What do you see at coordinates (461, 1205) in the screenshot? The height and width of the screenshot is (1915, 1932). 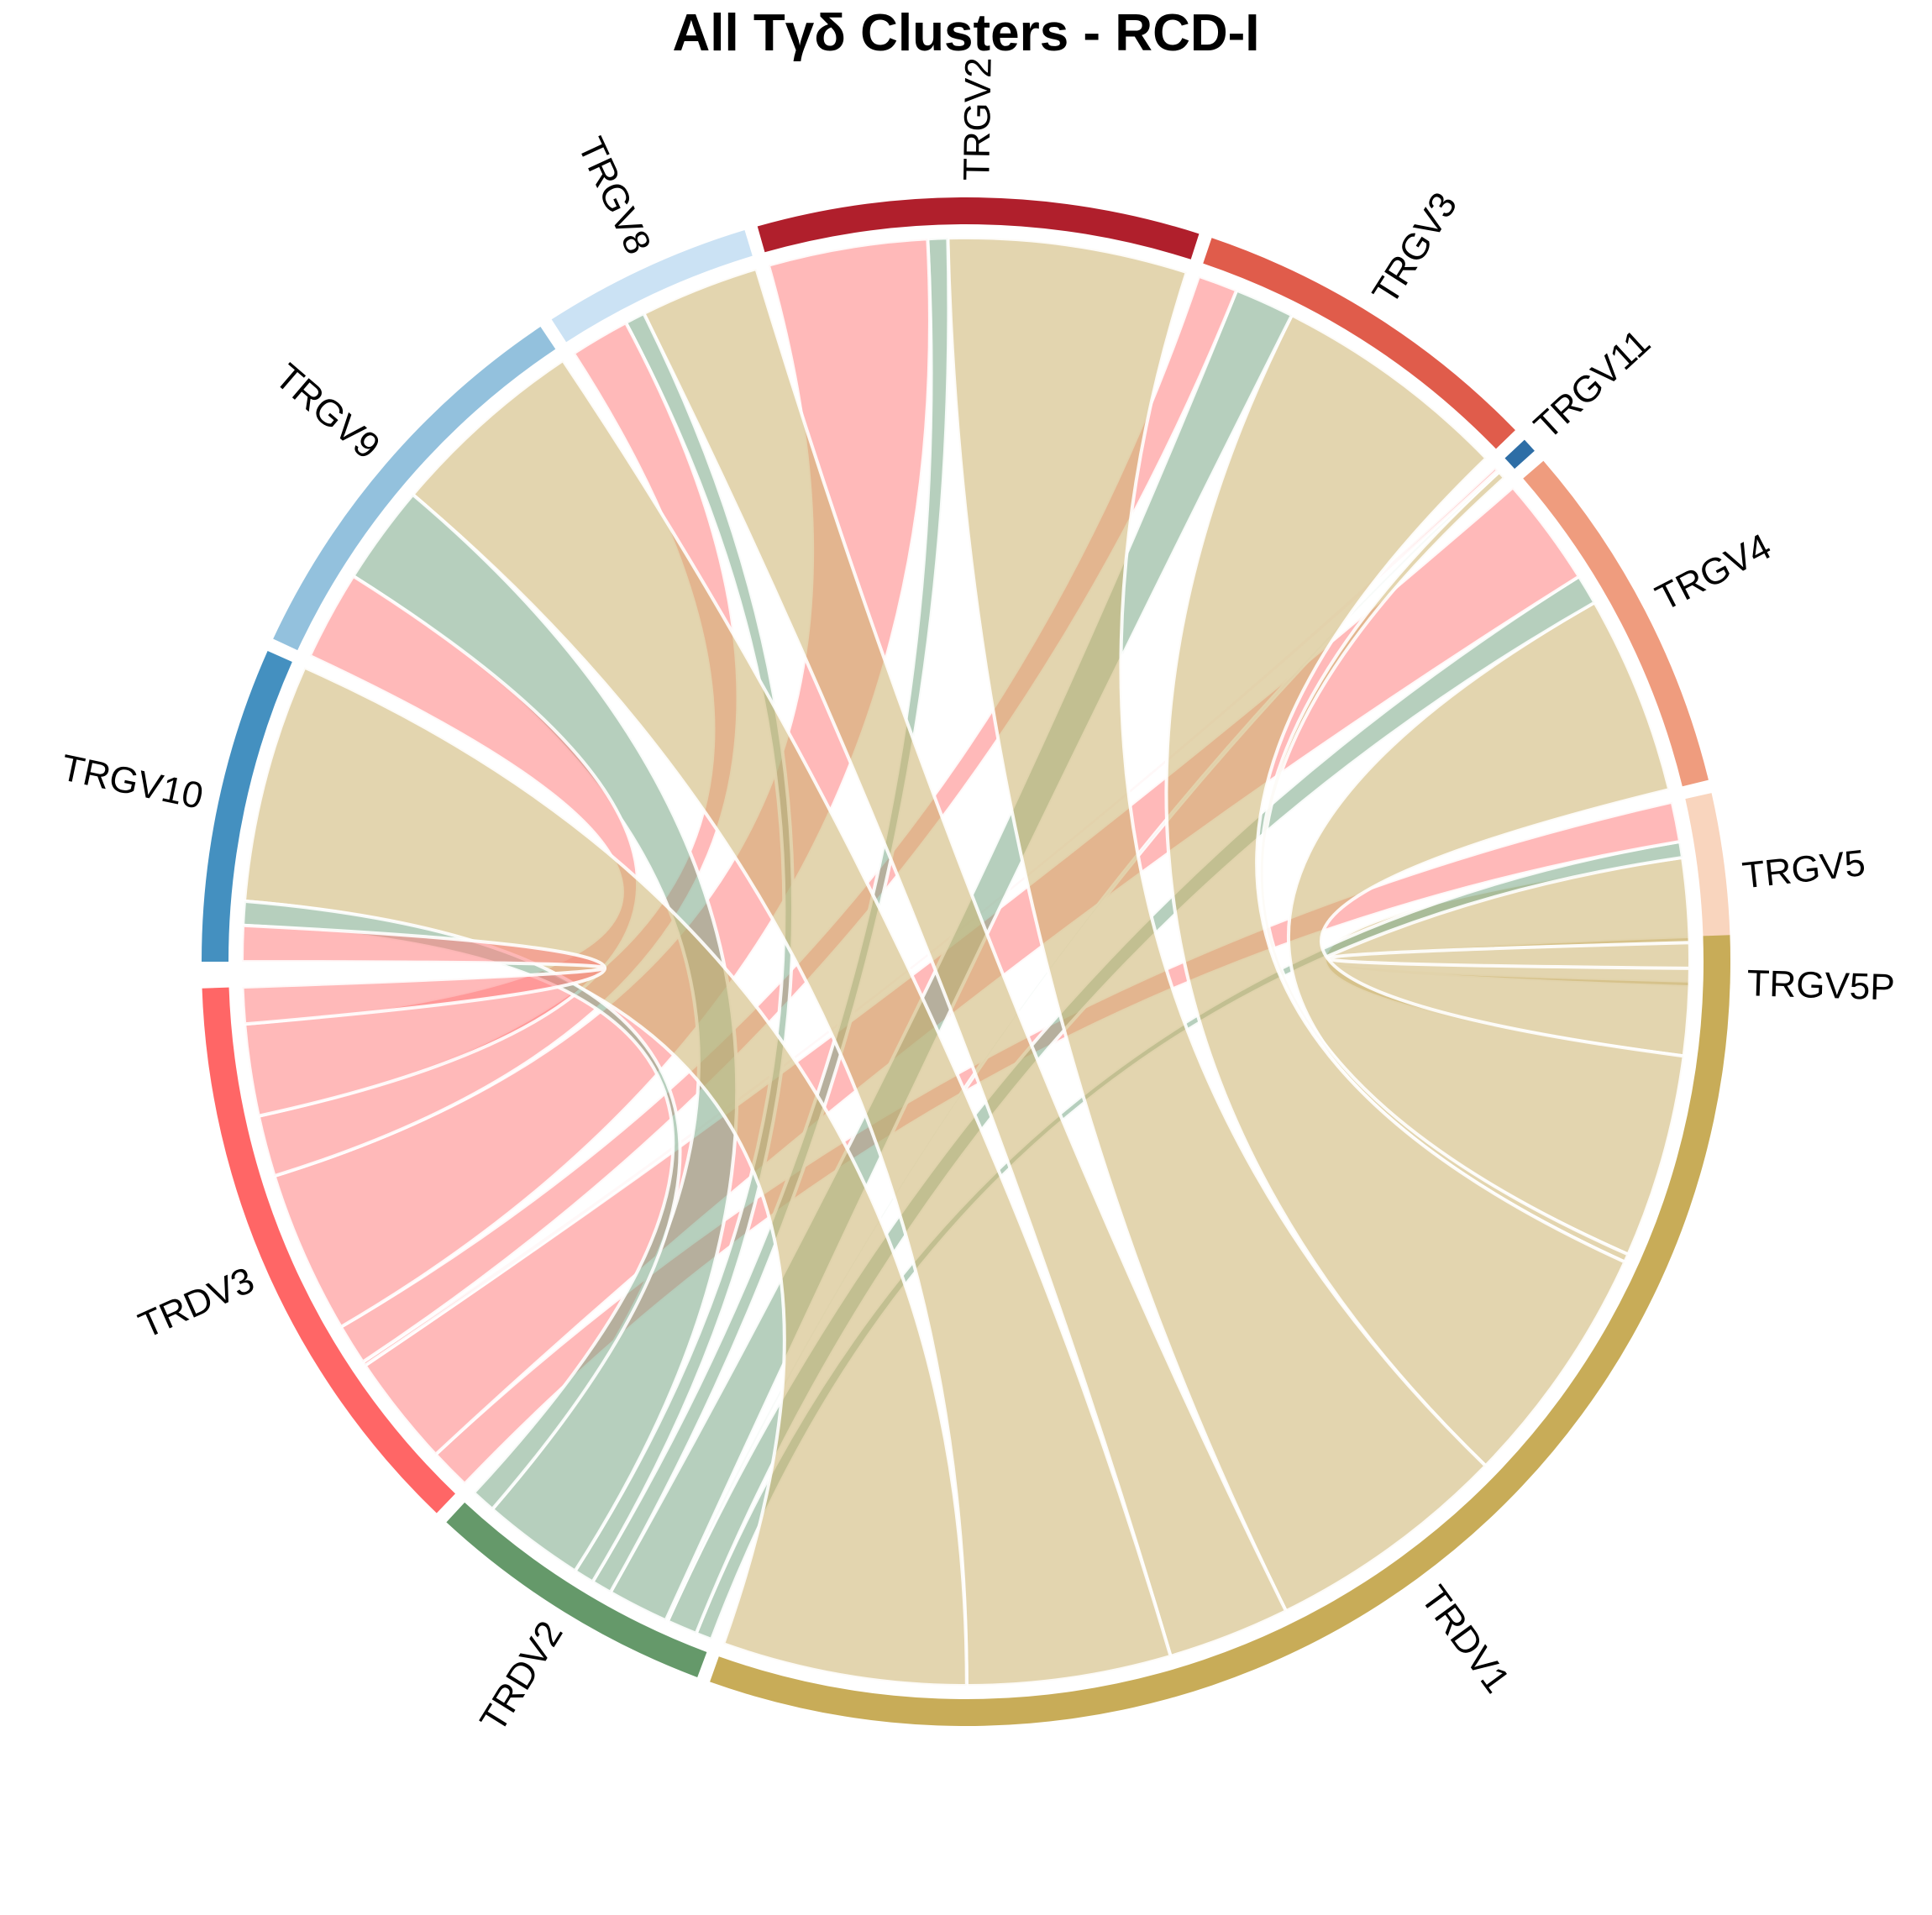 I see `link-trgv10-trdv2` at bounding box center [461, 1205].